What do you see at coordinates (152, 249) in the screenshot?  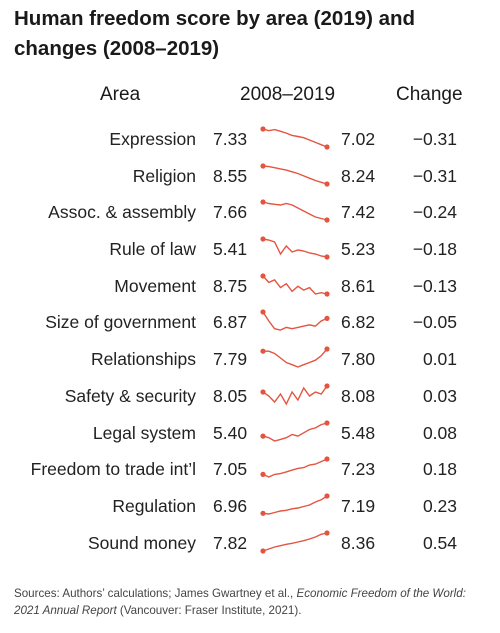 I see `area-label: Rule of law` at bounding box center [152, 249].